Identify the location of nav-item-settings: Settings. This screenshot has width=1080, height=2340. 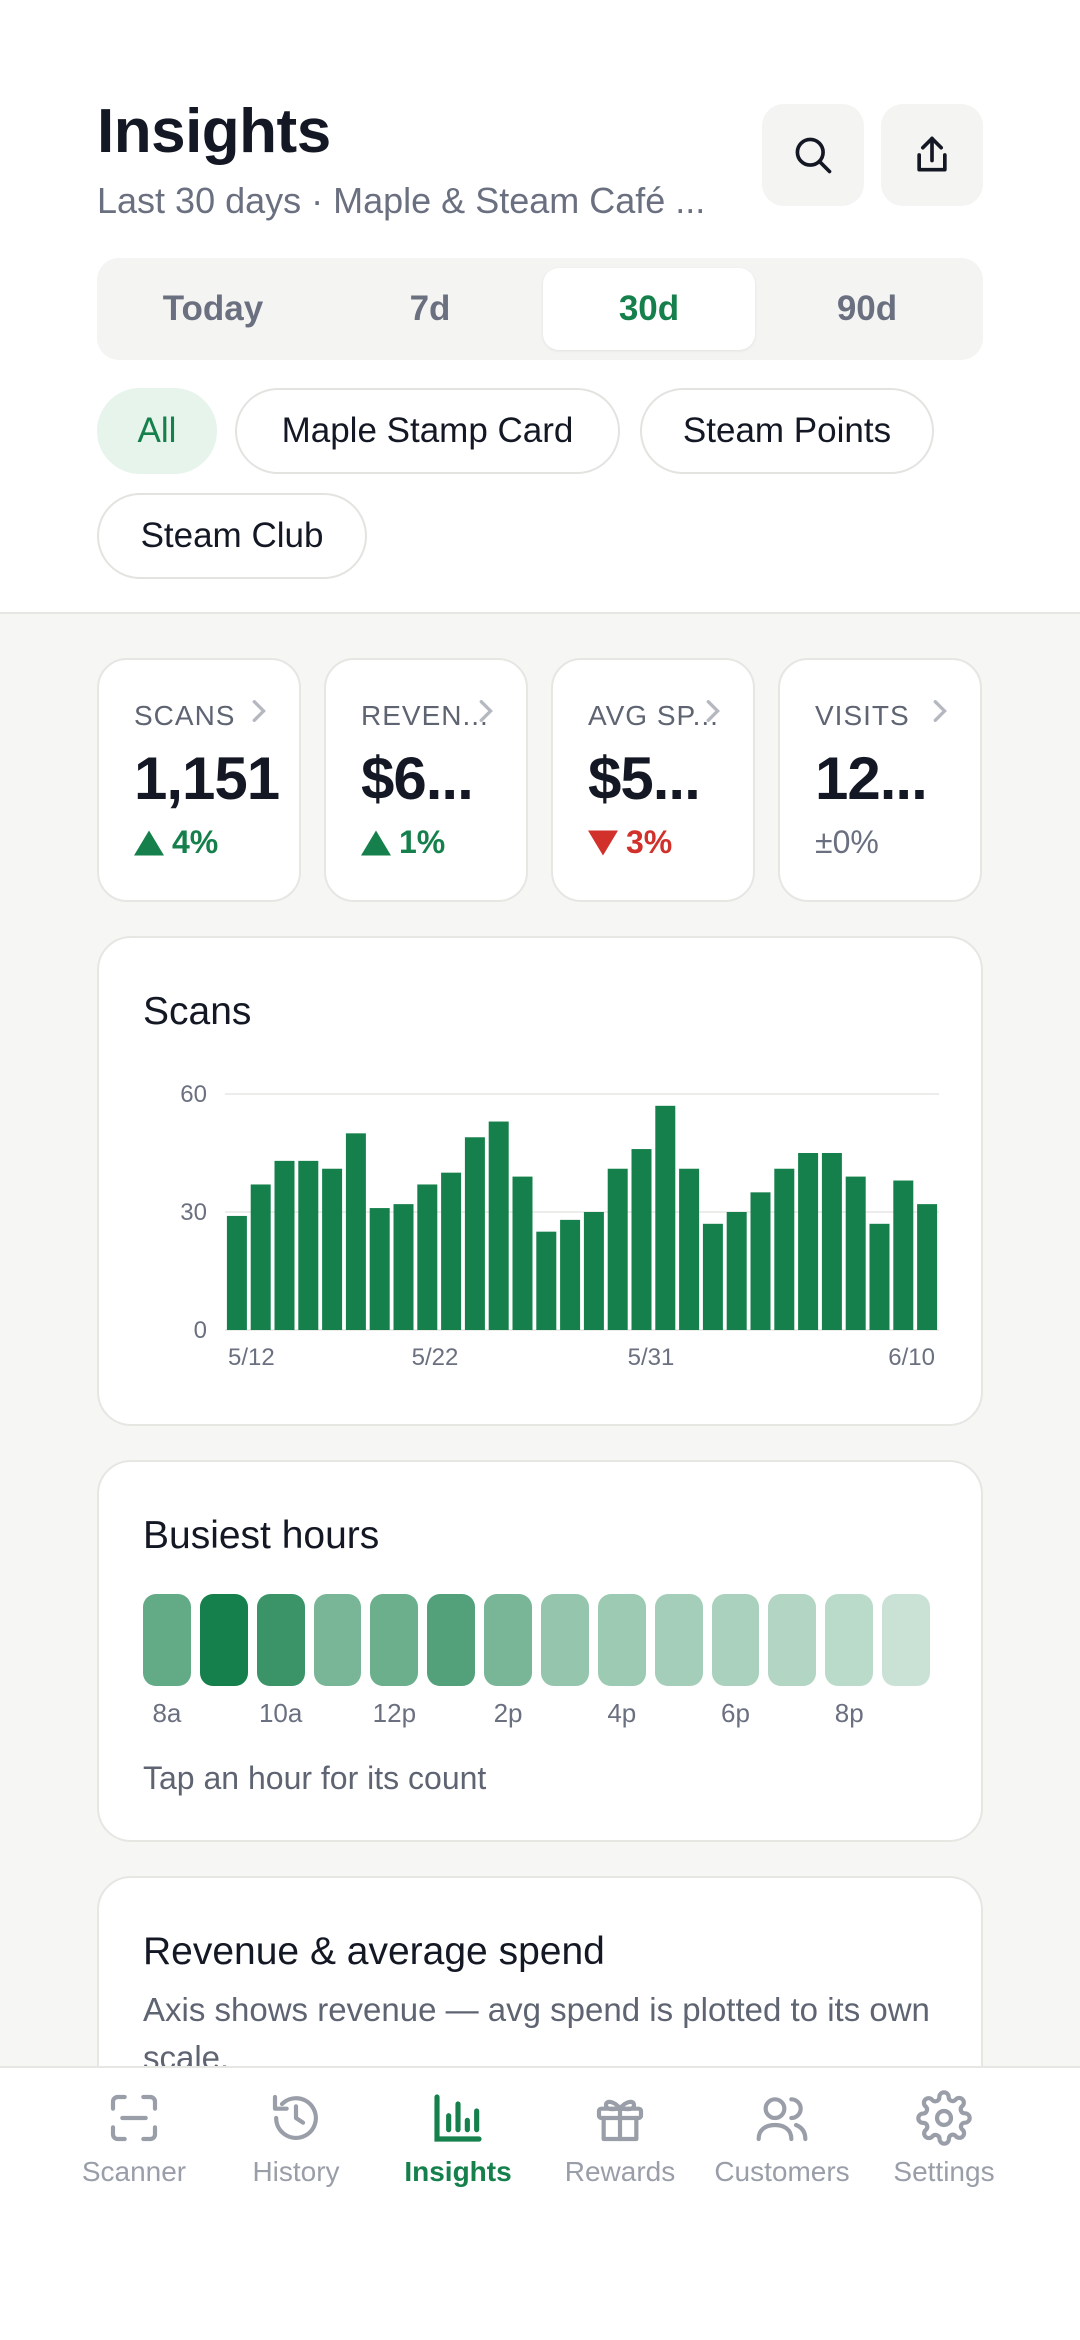
(944, 2139).